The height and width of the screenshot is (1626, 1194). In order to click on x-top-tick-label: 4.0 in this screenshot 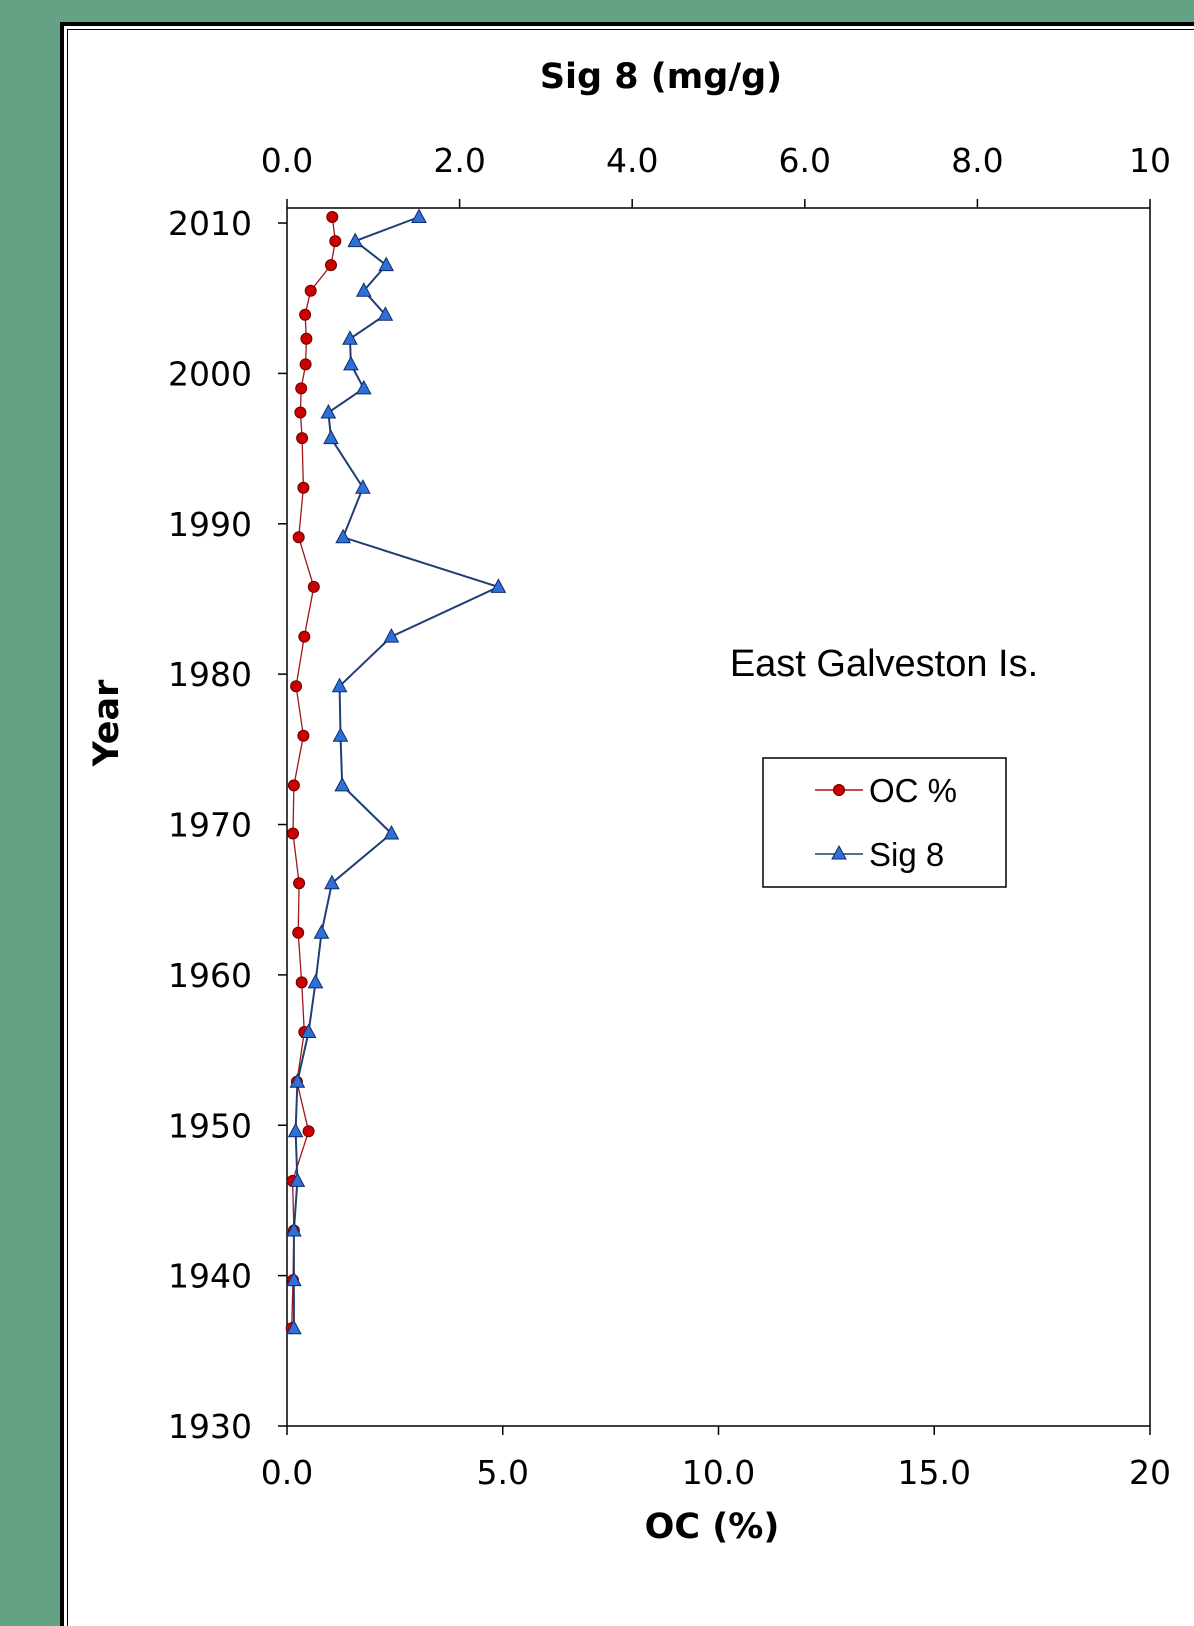, I will do `click(632, 160)`.